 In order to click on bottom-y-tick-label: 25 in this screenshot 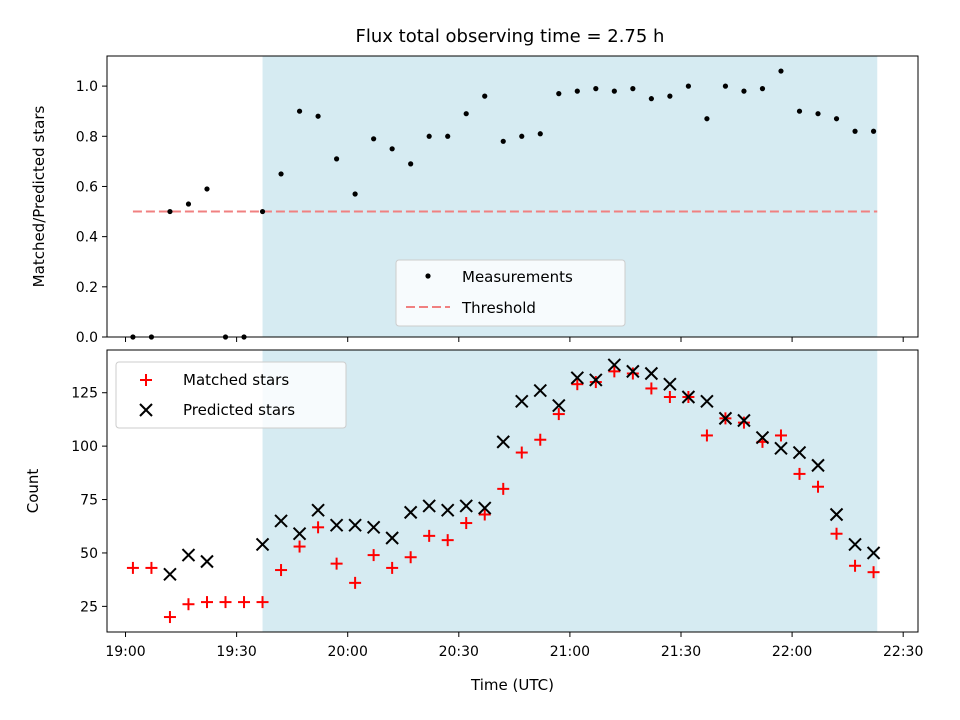, I will do `click(89, 607)`.